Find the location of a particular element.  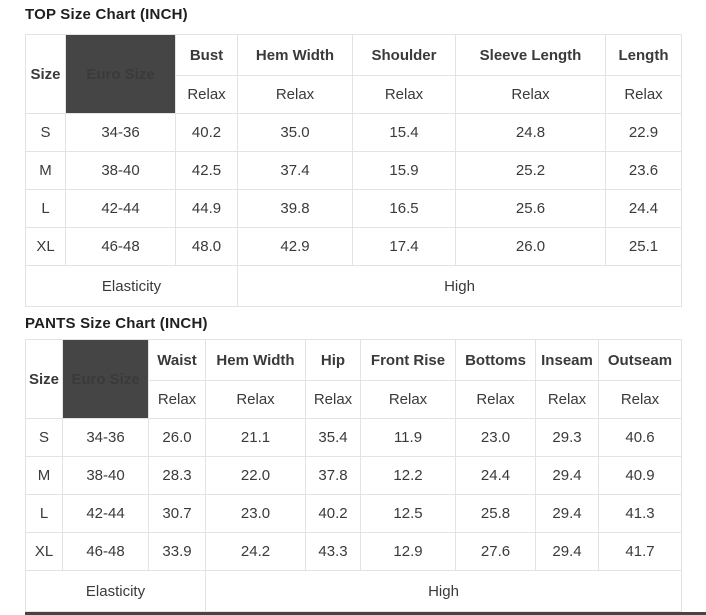

cutoff-next-table-header-bar is located at coordinates (365, 613).